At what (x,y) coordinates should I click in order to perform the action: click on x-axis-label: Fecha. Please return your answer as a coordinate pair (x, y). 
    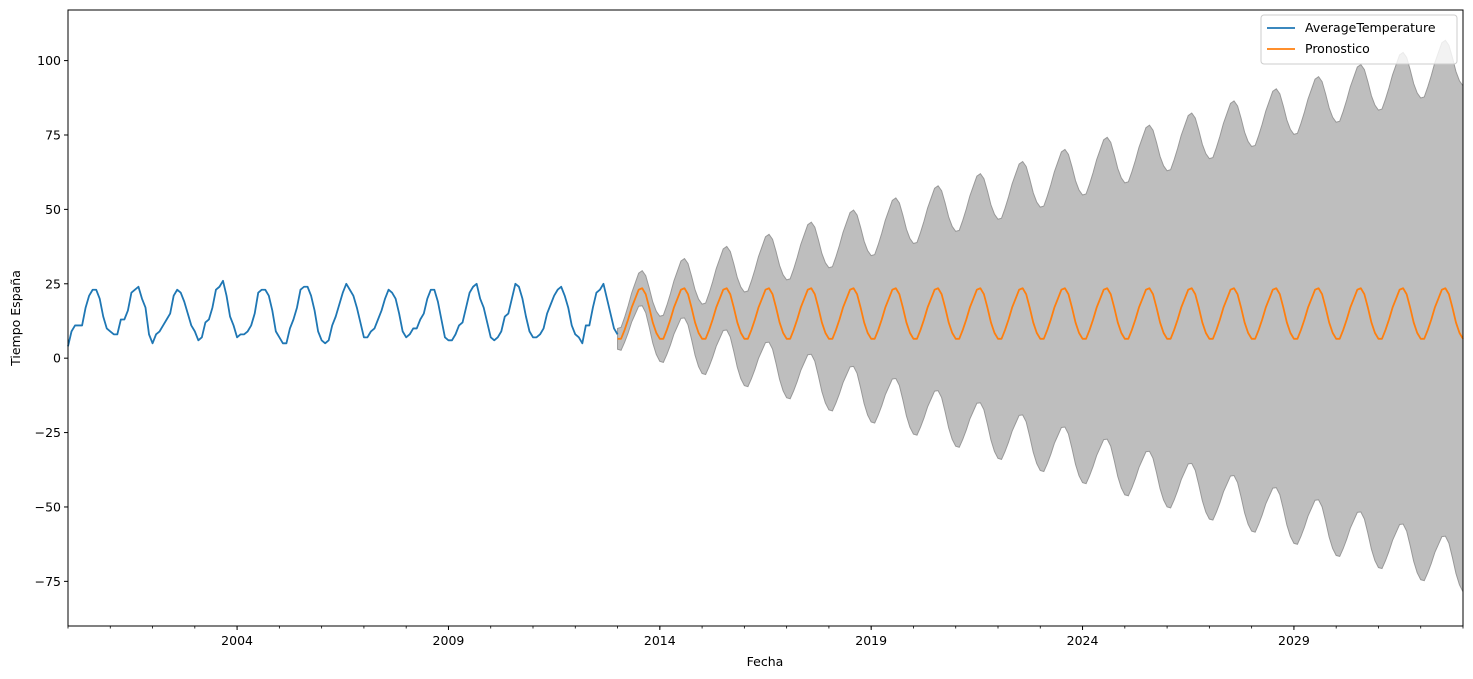
    Looking at the image, I should click on (765, 661).